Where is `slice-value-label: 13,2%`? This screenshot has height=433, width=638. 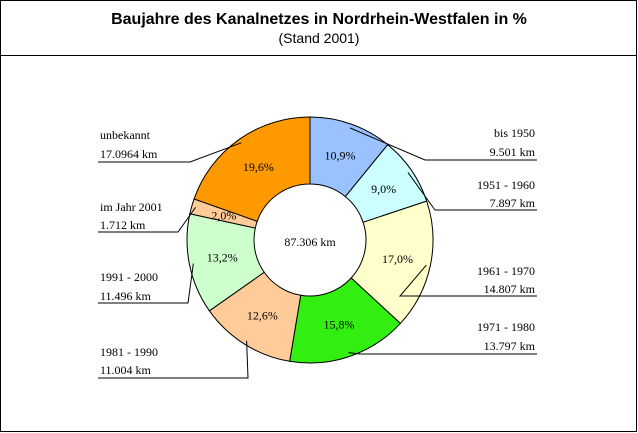
slice-value-label: 13,2% is located at coordinates (222, 258).